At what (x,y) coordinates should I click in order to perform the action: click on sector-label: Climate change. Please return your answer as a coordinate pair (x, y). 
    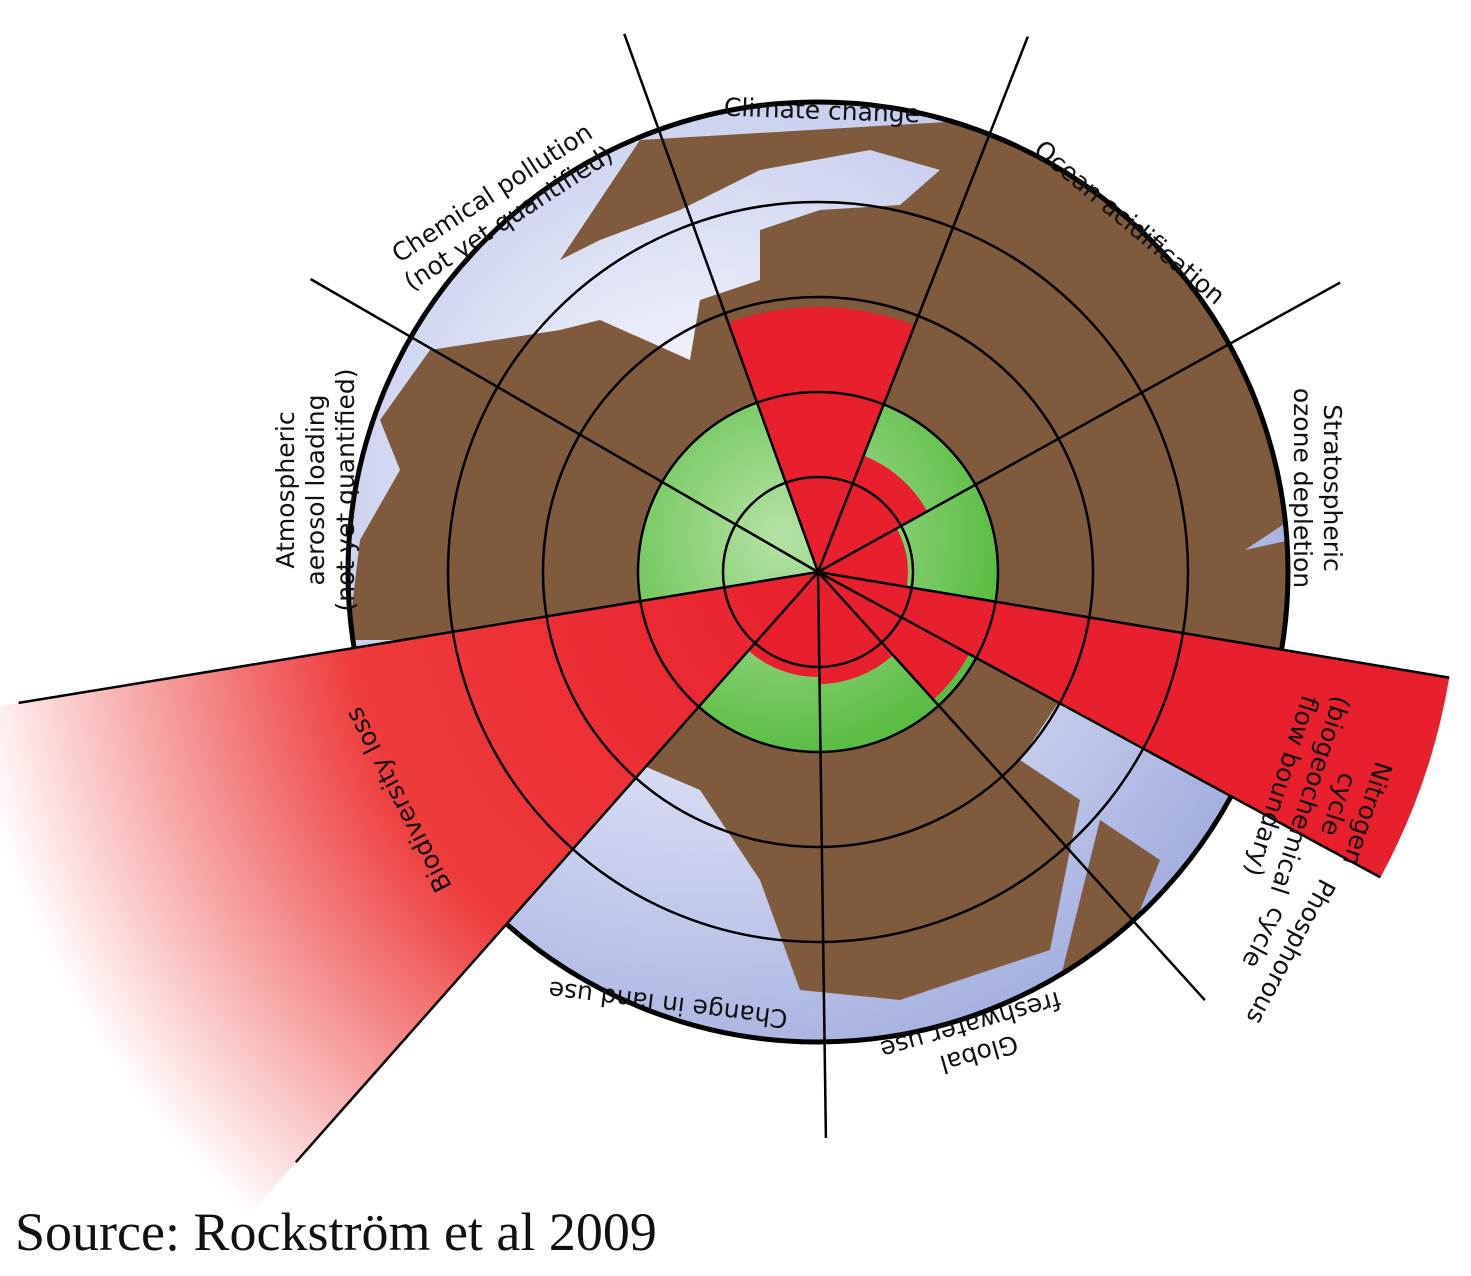
    Looking at the image, I should click on (821, 111).